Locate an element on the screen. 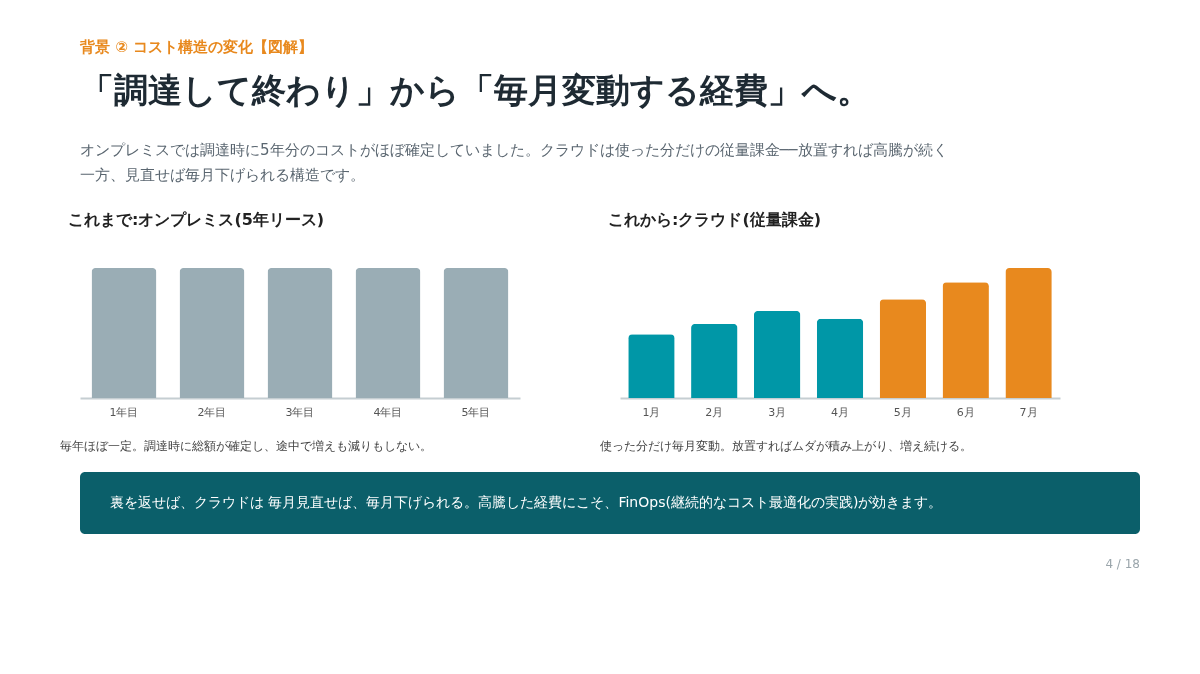  text: 毎年ほぼ一定。調達時に総額が確定し、途中で増えも減りもしない。 is located at coordinates (246, 446).